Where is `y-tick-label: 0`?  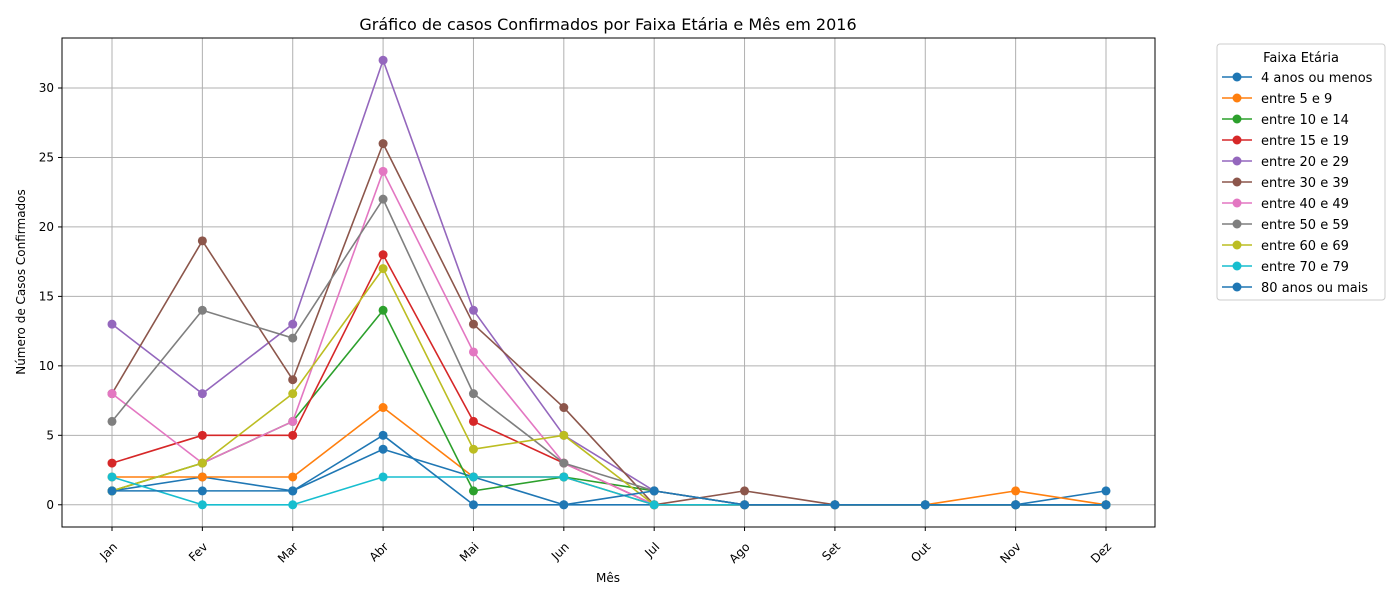 y-tick-label: 0 is located at coordinates (50, 505).